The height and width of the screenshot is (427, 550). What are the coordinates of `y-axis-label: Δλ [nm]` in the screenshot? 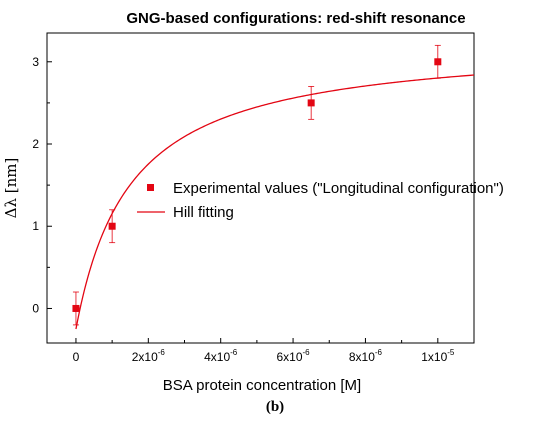 It's located at (11, 188).